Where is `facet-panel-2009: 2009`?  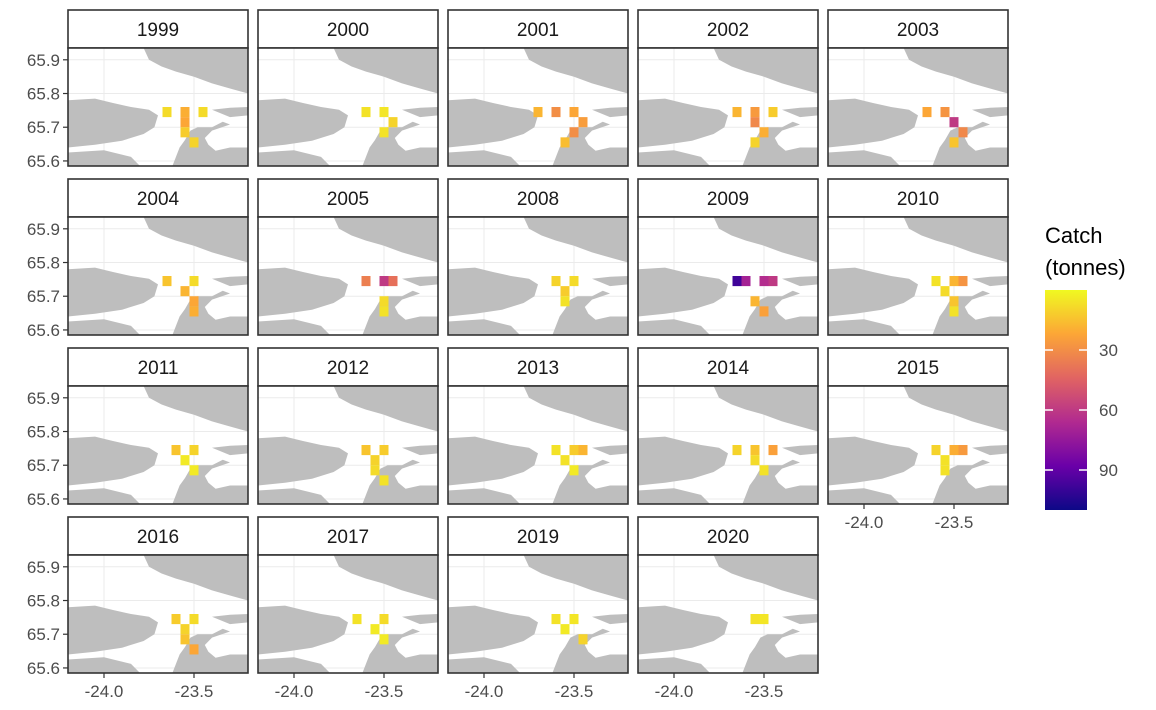 facet-panel-2009: 2009 is located at coordinates (728, 257).